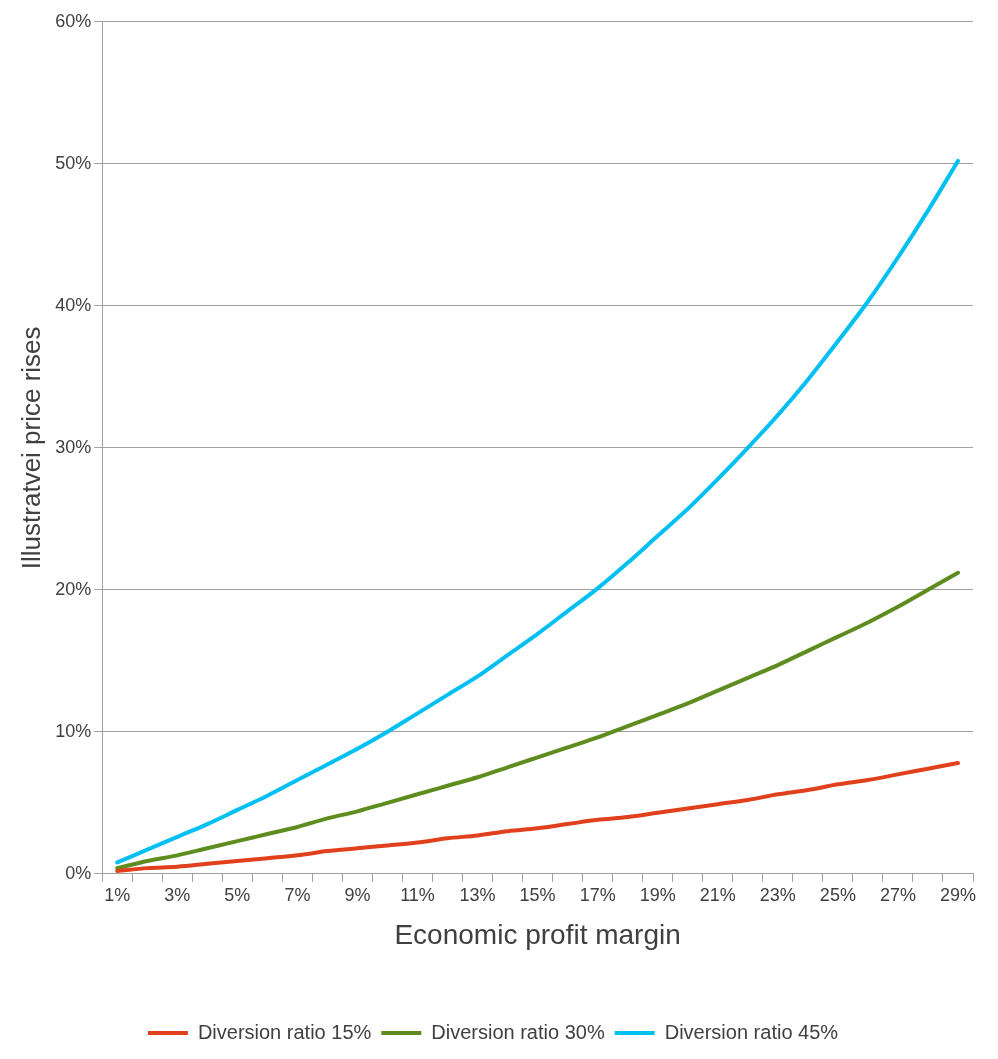 The width and height of the screenshot is (998, 1059). What do you see at coordinates (477, 894) in the screenshot?
I see `x-tick-label: 13%` at bounding box center [477, 894].